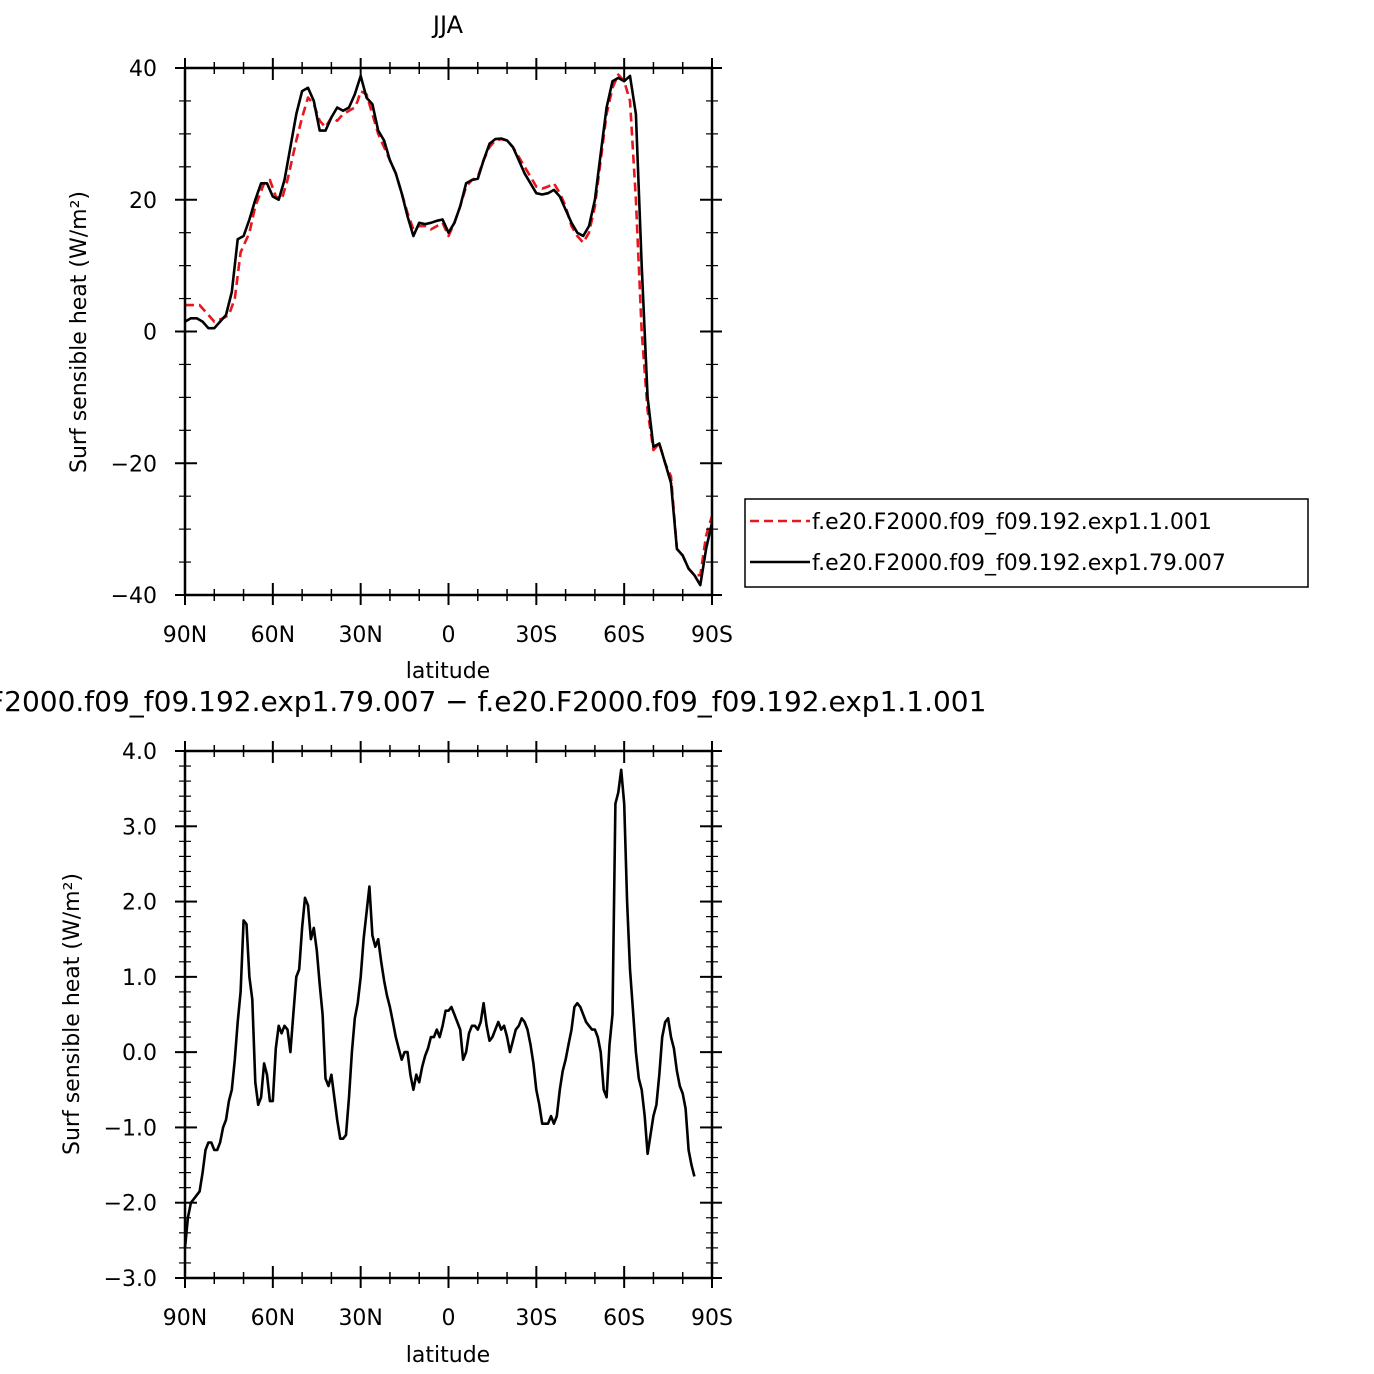 Image resolution: width=1374 pixels, height=1374 pixels. I want to click on y-tick-label: −40, so click(134, 596).